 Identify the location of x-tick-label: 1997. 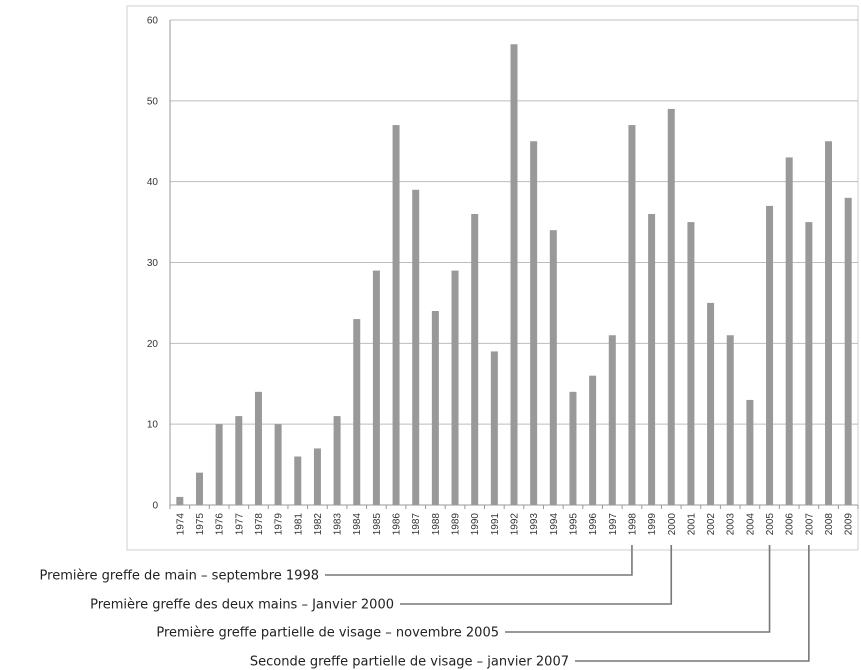
(613, 524).